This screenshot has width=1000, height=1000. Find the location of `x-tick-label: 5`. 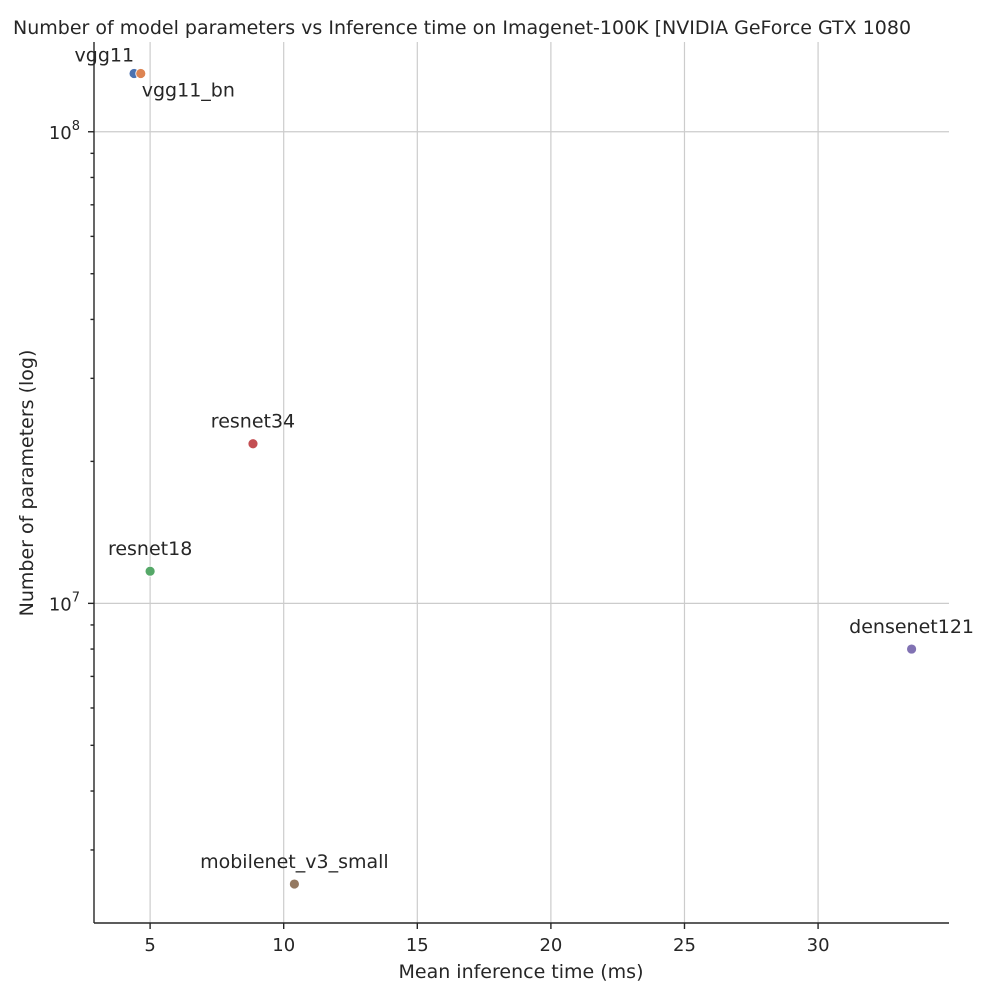

x-tick-label: 5 is located at coordinates (149, 945).